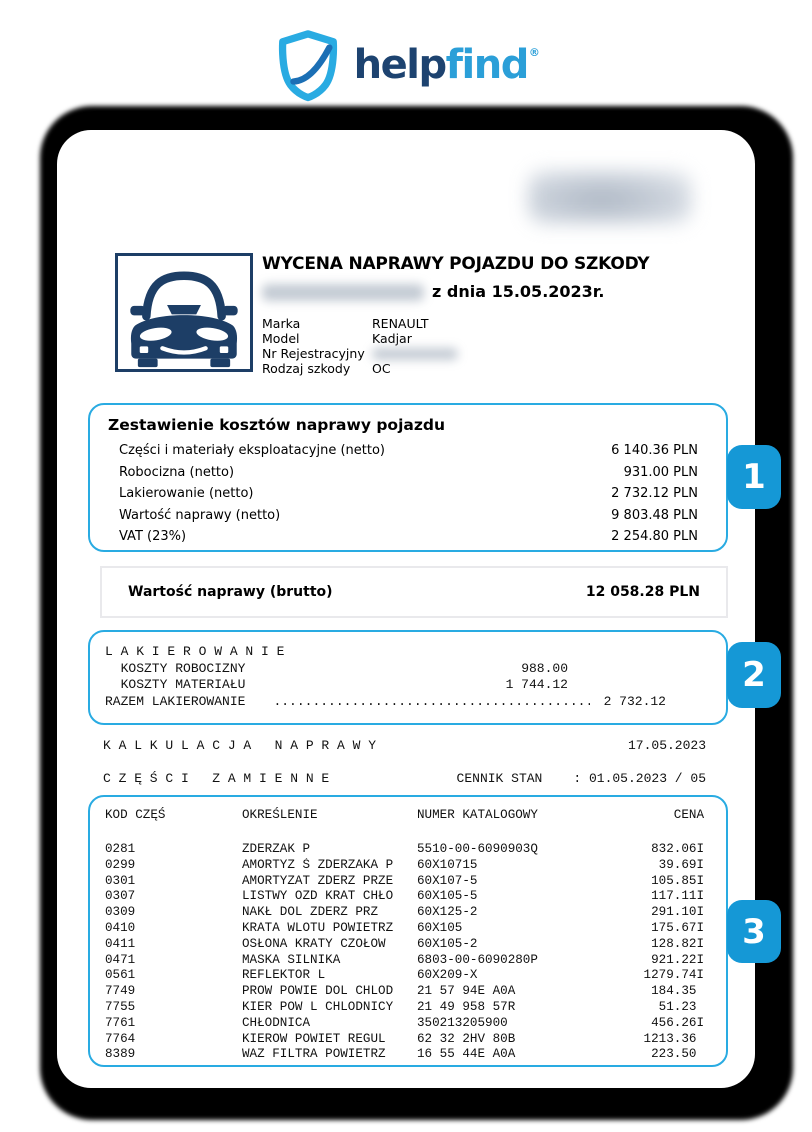  What do you see at coordinates (403, 537) in the screenshot?
I see `summary-row: VAT (23%) 2 254.80 PLN` at bounding box center [403, 537].